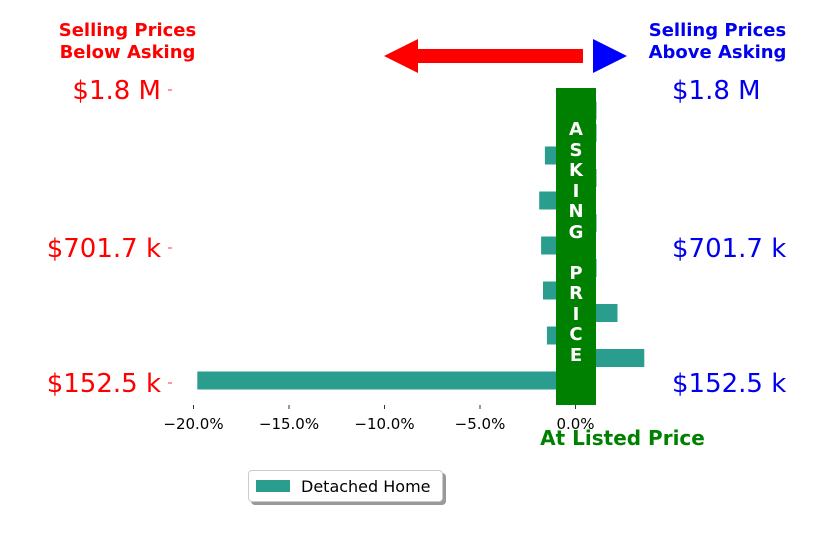 Image resolution: width=834 pixels, height=541 pixels. Describe the element at coordinates (576, 334) in the screenshot. I see `asking-letter: C` at that location.